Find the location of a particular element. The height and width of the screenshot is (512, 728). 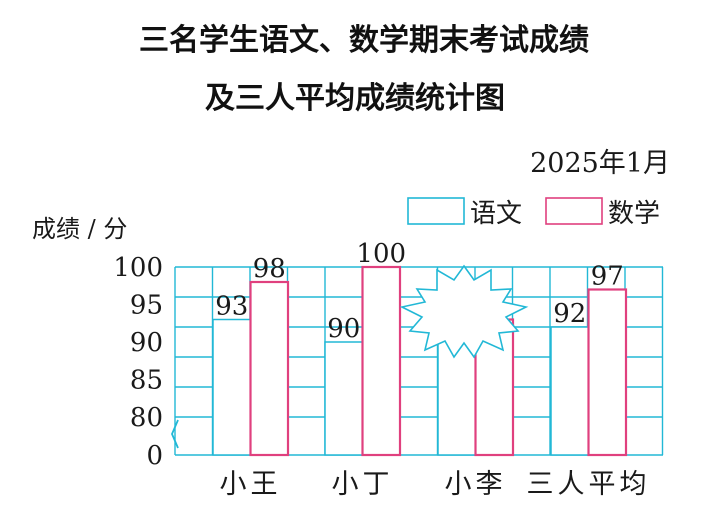

x-tick-label: 三人平均 is located at coordinates (589, 484).